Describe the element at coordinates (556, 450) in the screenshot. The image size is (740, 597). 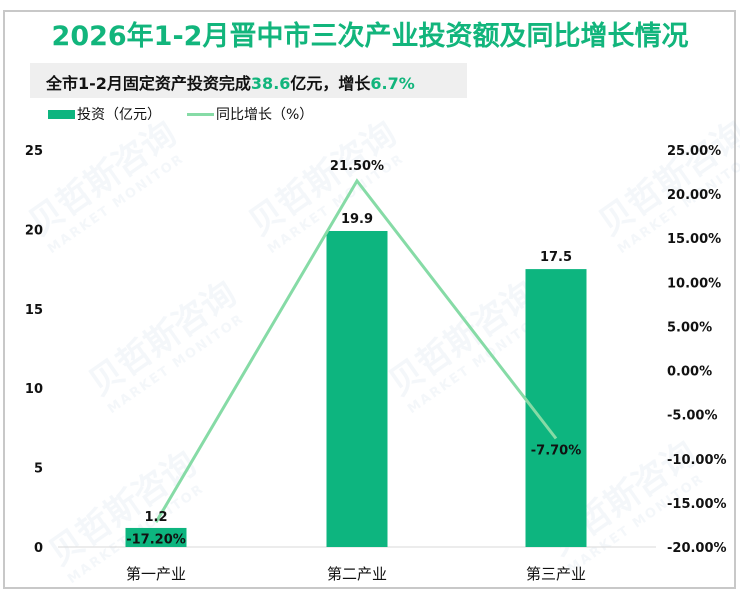
I see `line-data-label: -7.70%` at that location.